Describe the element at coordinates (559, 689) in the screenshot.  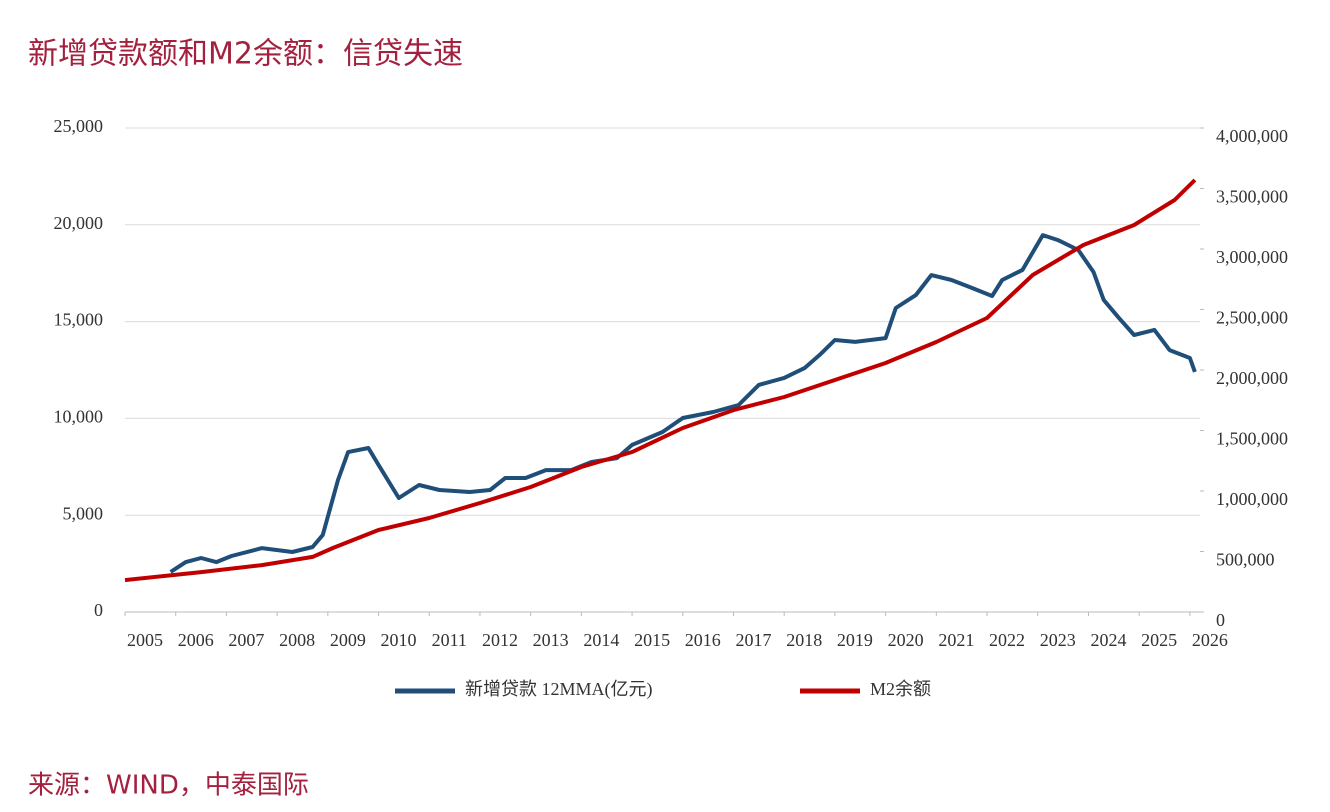
I see `legend-label: 新增贷款 12MMA(亿元)` at that location.